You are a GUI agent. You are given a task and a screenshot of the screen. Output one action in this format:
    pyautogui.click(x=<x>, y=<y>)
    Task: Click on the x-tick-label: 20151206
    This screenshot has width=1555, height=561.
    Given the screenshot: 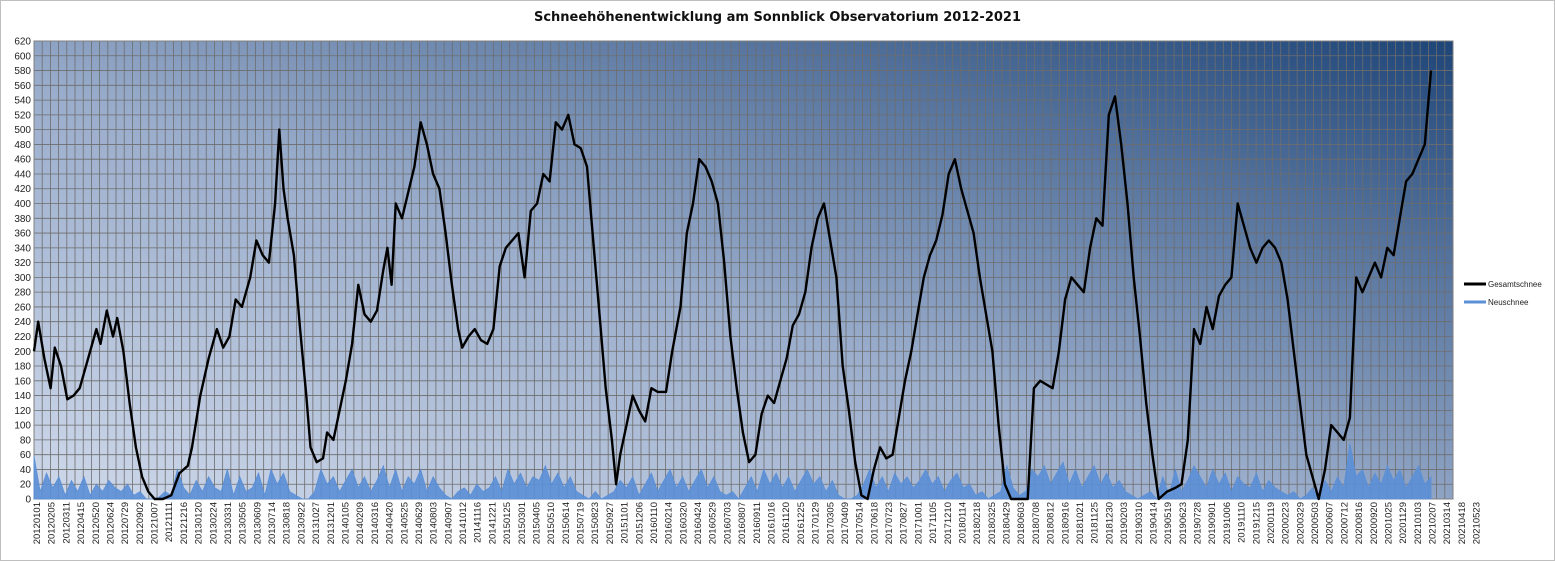 What is the action you would take?
    pyautogui.click(x=639, y=523)
    